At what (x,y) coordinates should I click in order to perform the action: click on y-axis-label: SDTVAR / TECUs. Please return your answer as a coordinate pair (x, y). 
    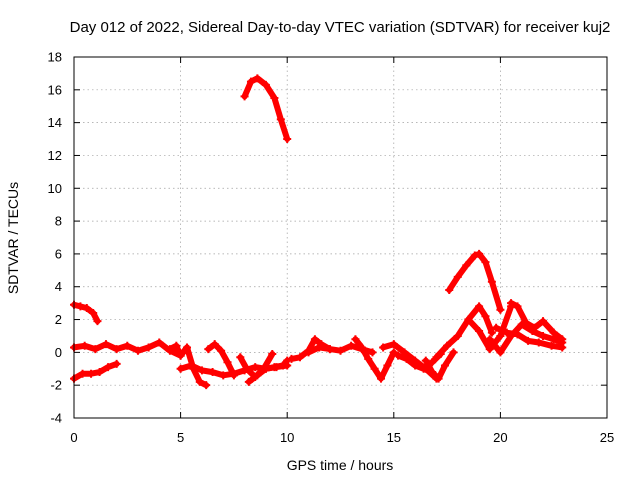
    Looking at the image, I should click on (13, 238).